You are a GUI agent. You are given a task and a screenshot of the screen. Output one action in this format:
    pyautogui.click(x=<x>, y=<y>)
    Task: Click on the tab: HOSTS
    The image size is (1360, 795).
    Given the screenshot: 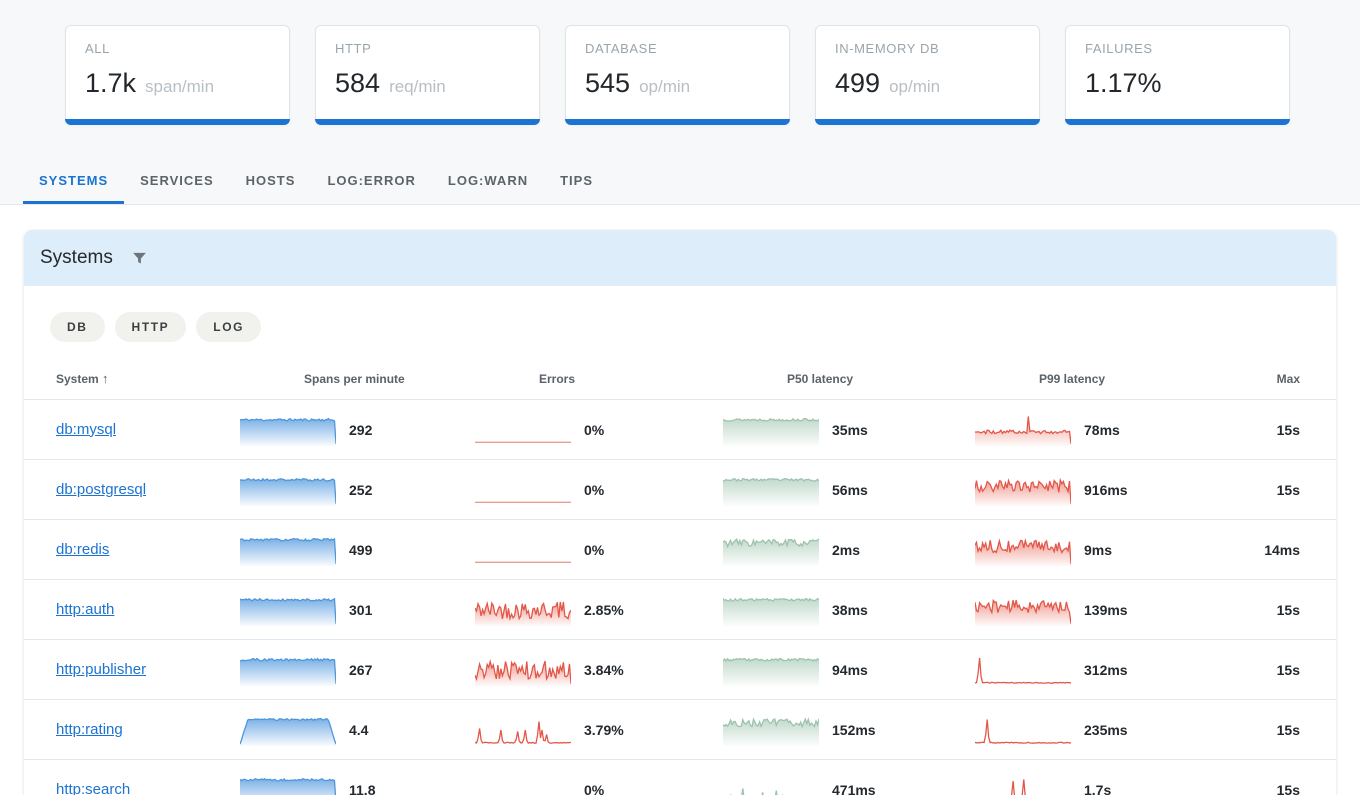 What is the action you would take?
    pyautogui.click(x=271, y=181)
    